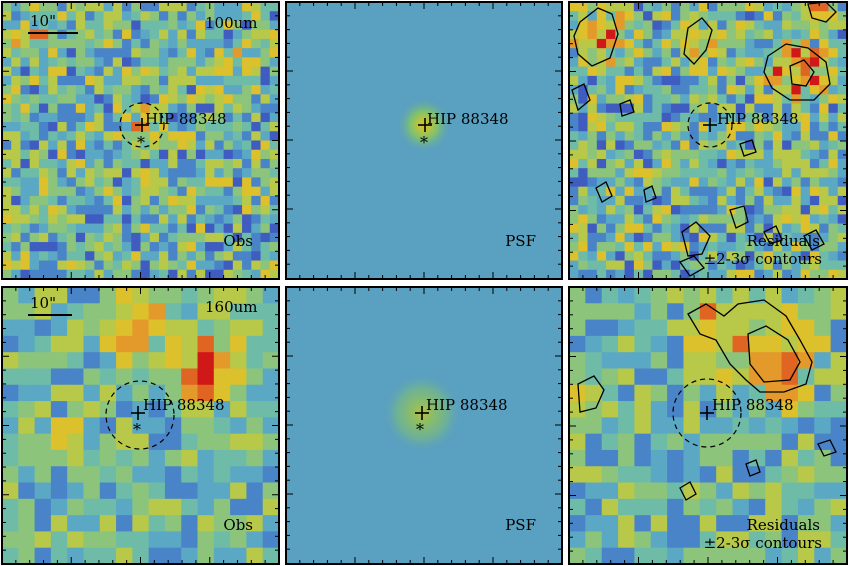  I want to click on panel-overlay: HIP 88348 Residuals ±2-3σ contours, so click(707, 425).